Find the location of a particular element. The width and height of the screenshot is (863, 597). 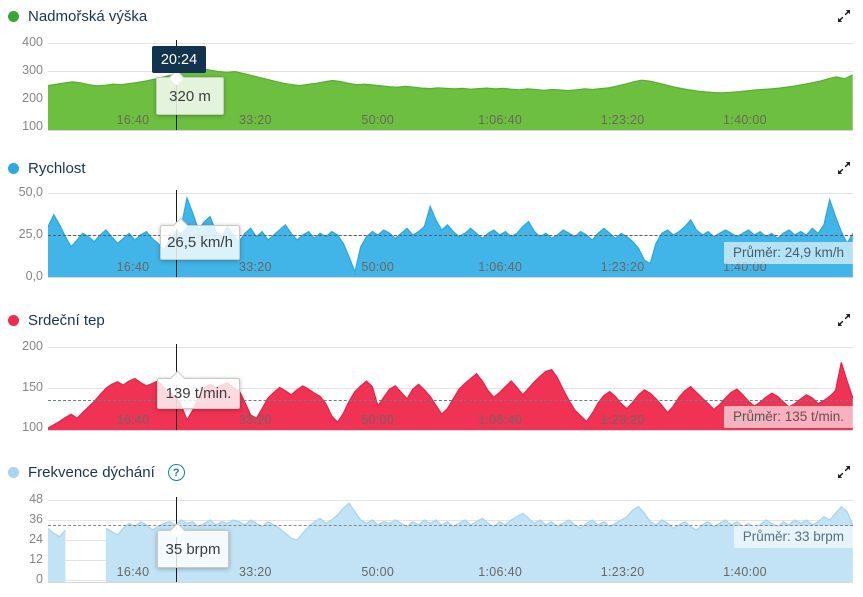

speed-average-label: Průměr: 24,9 km/h is located at coordinates (788, 253).